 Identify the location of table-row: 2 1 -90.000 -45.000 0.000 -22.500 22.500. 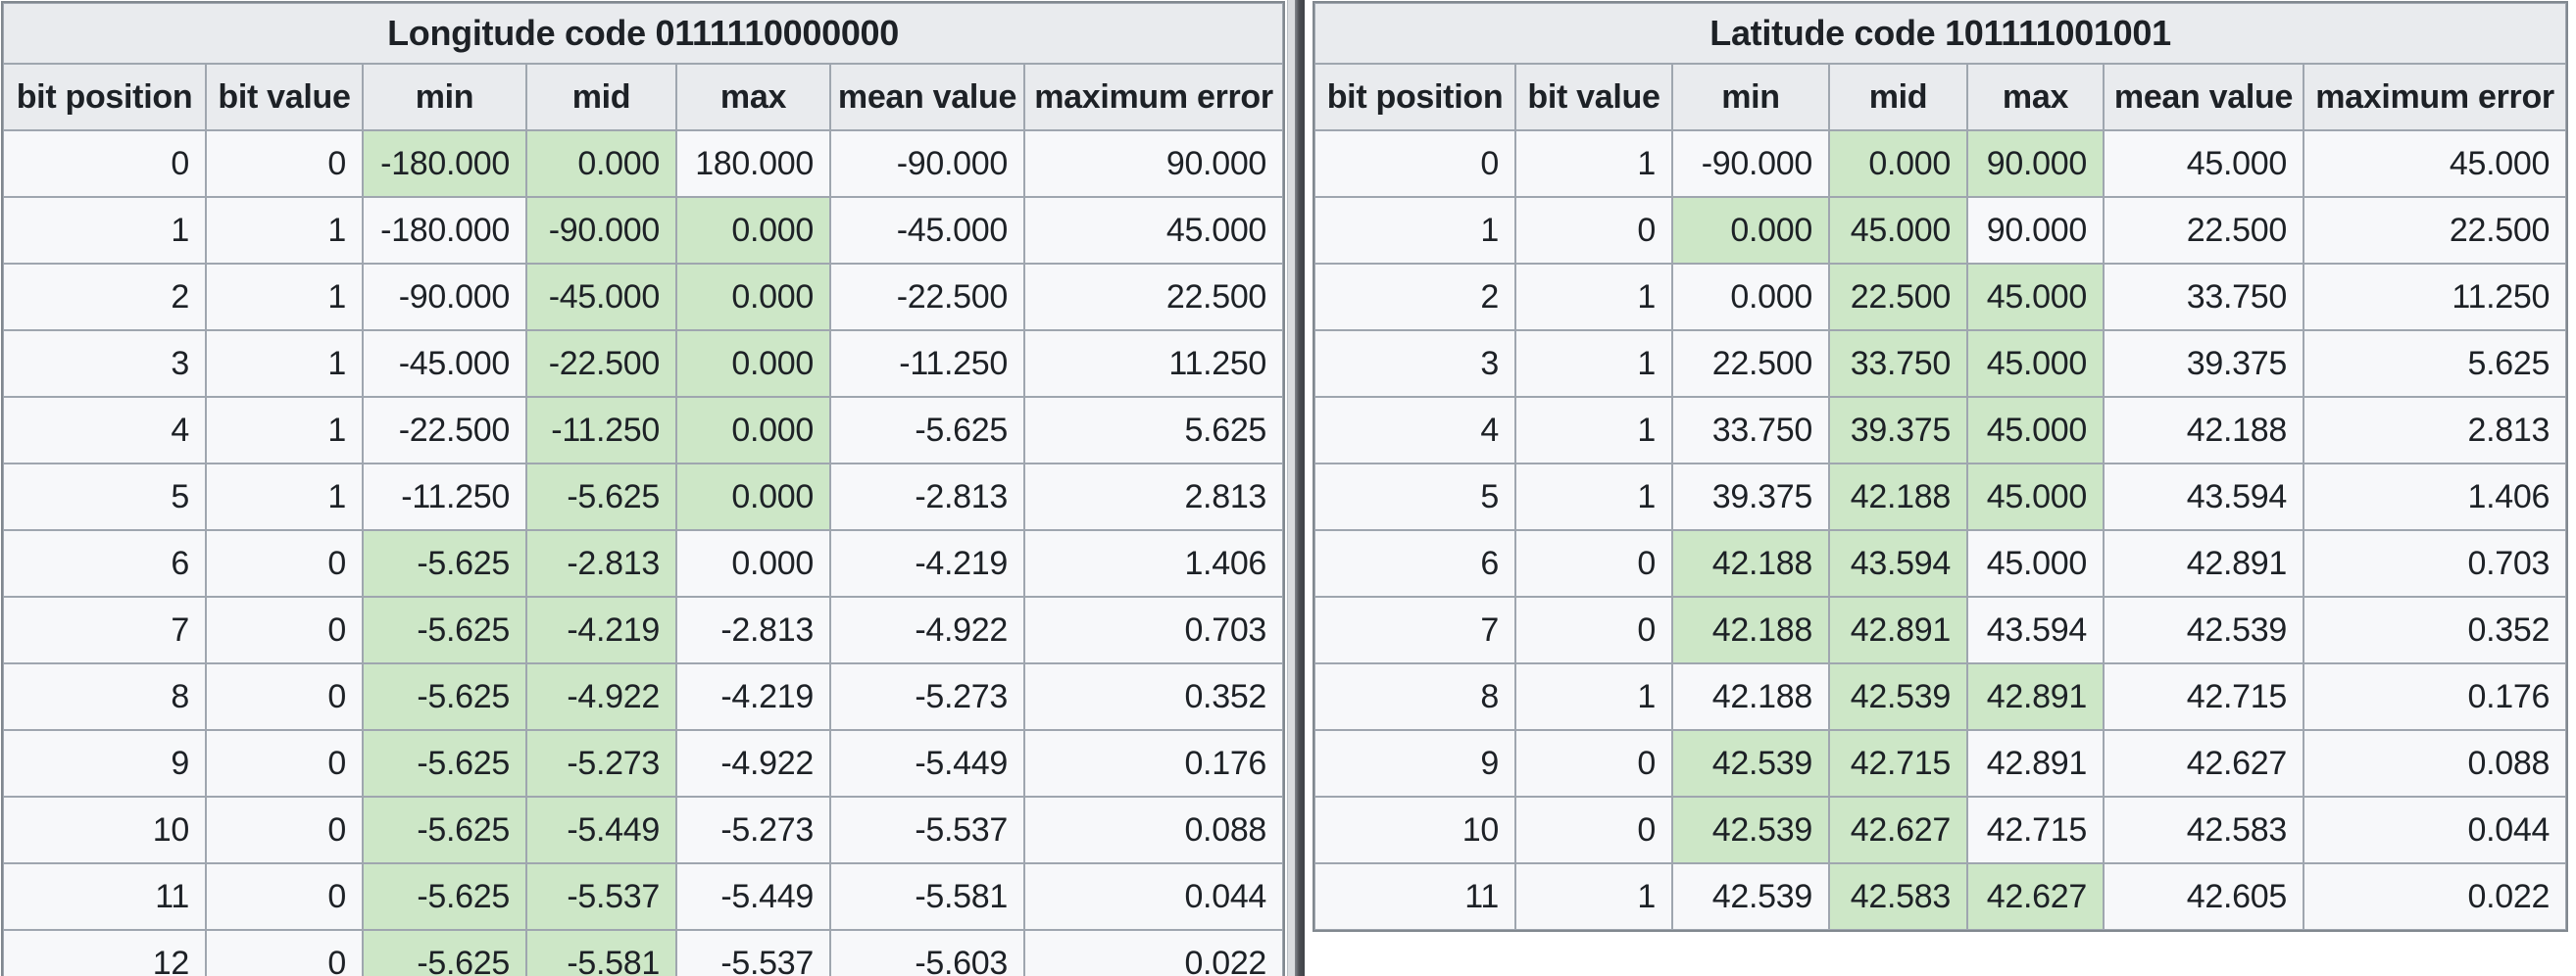
(643, 297).